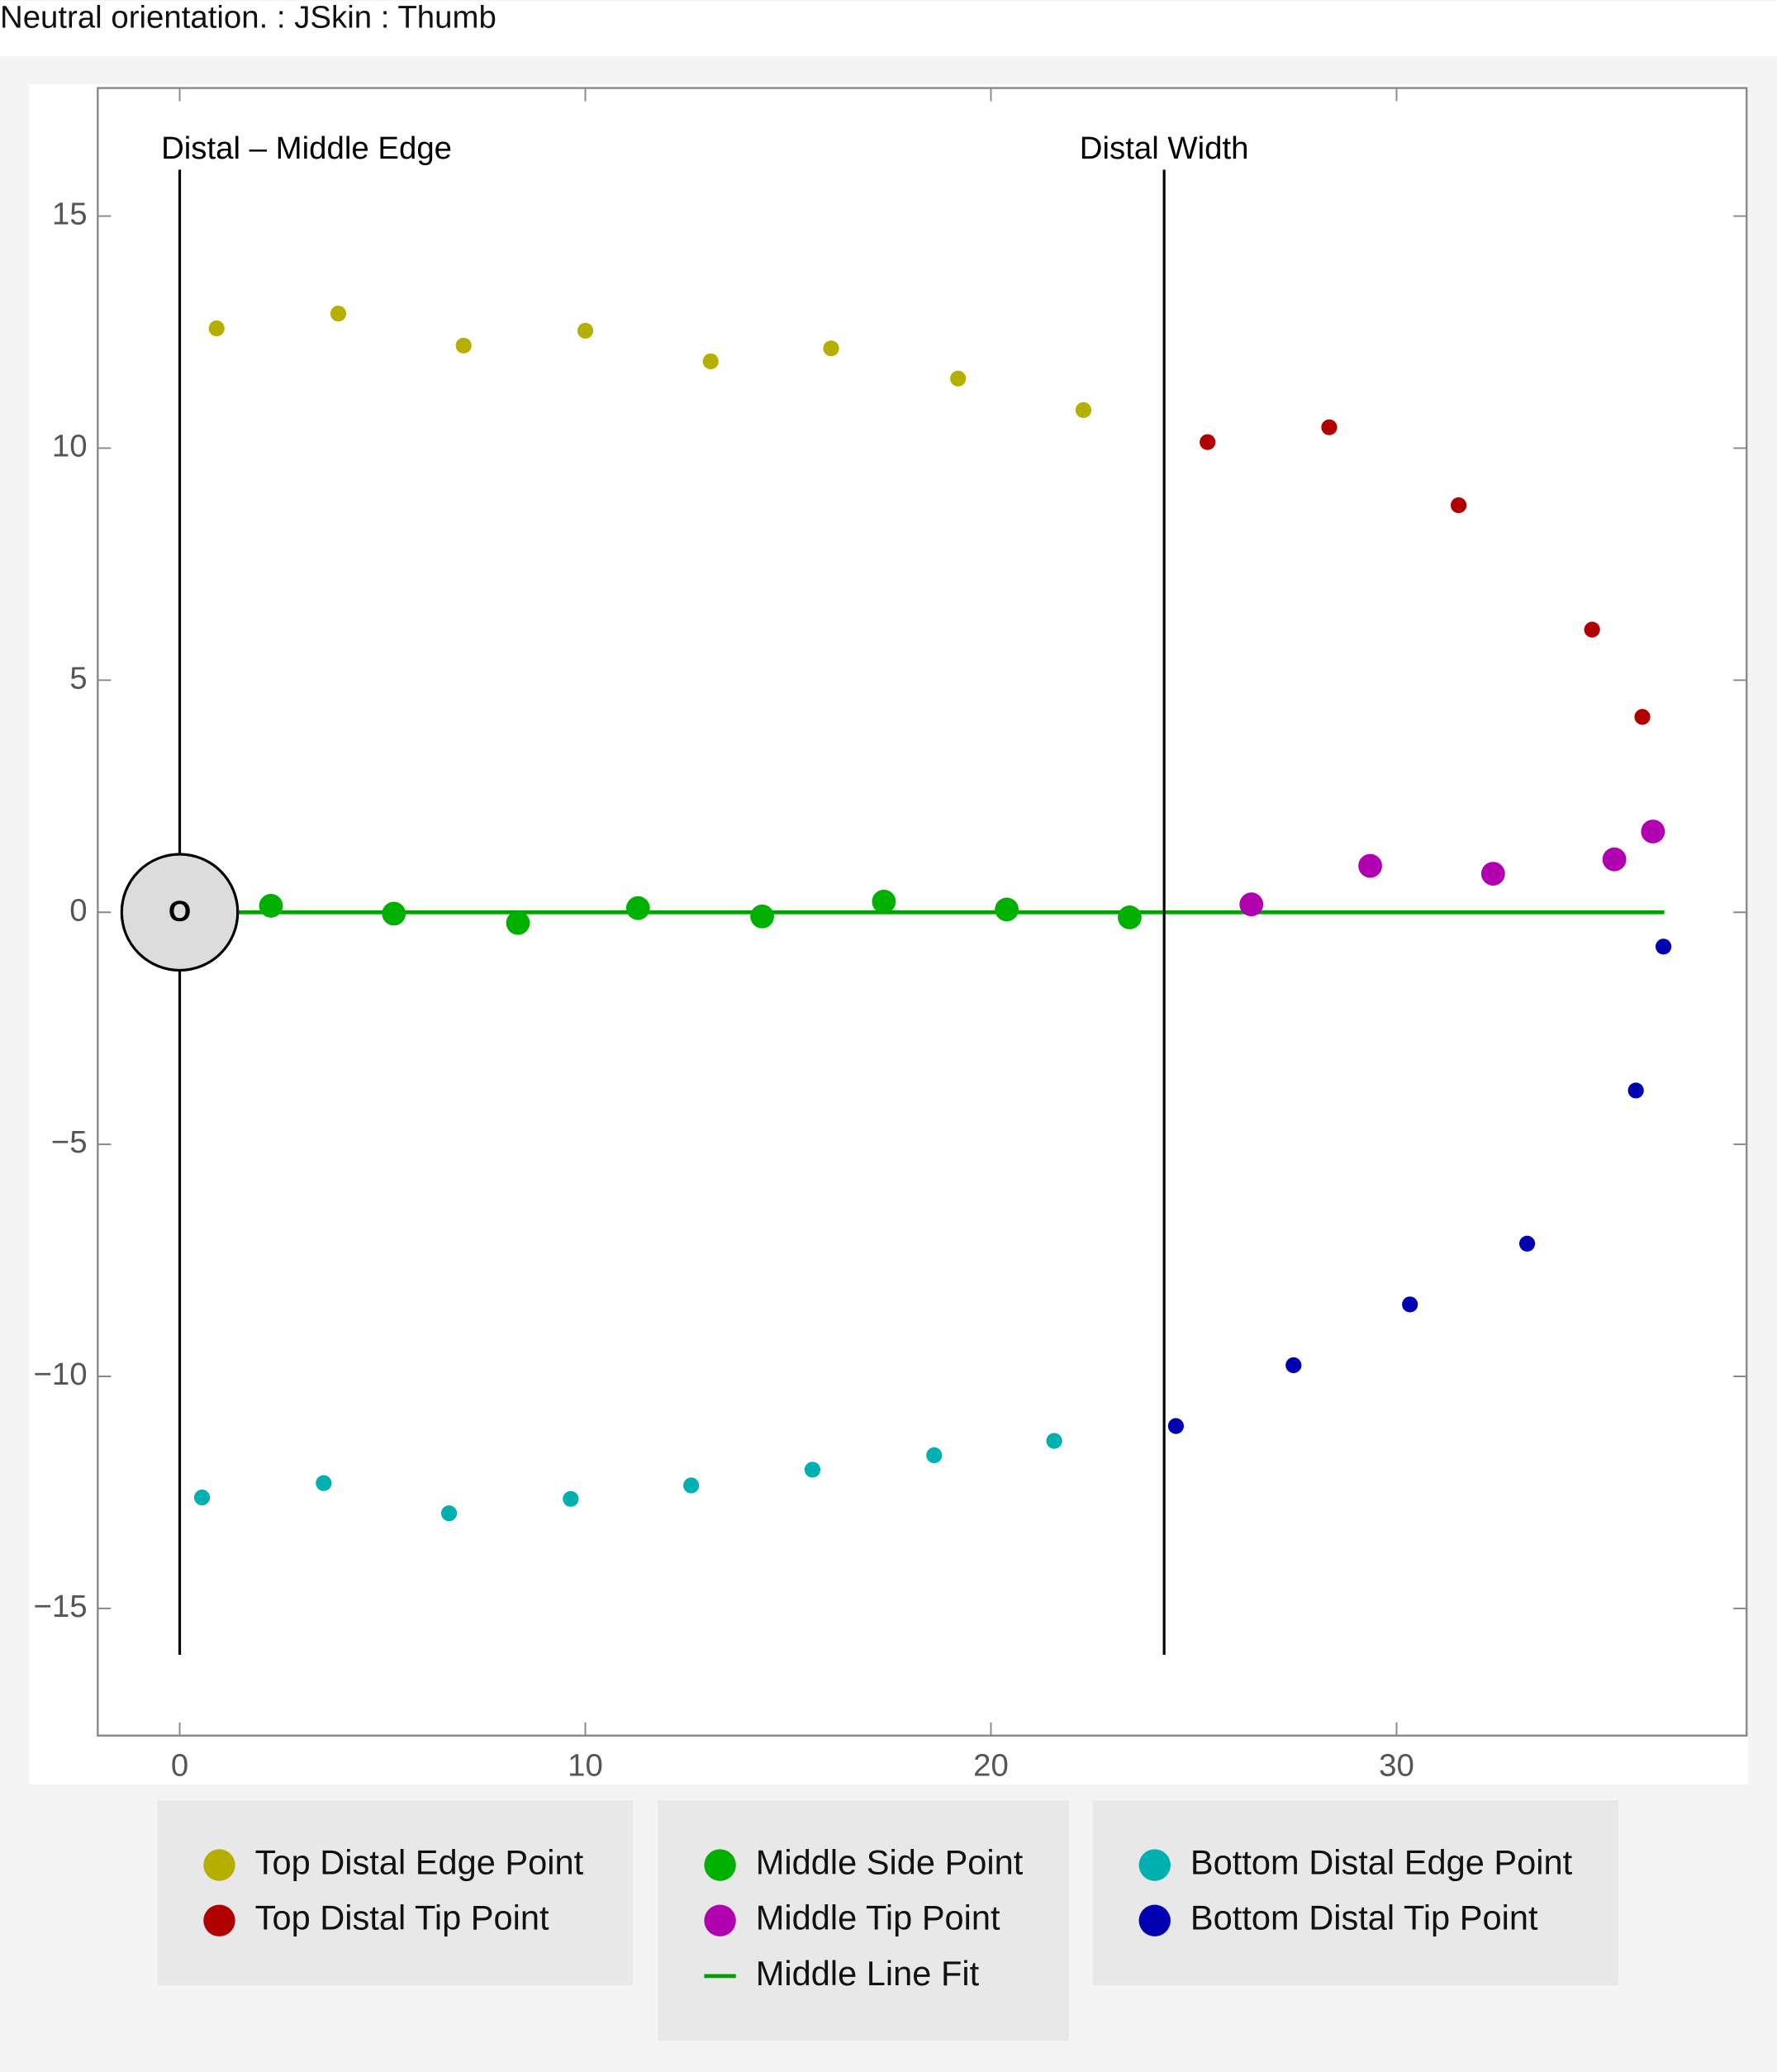  I want to click on x-tick-label: 30, so click(1396, 1765).